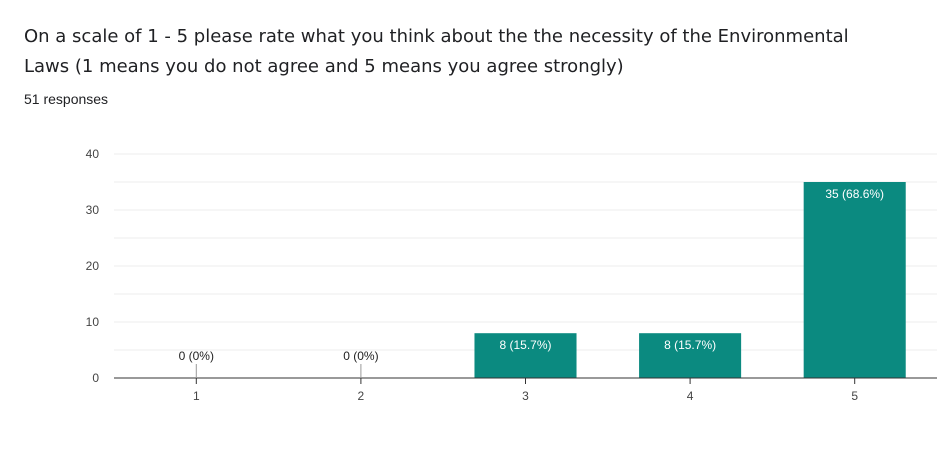 Image resolution: width=940 pixels, height=456 pixels. I want to click on y-tick-label: 0, so click(95, 378).